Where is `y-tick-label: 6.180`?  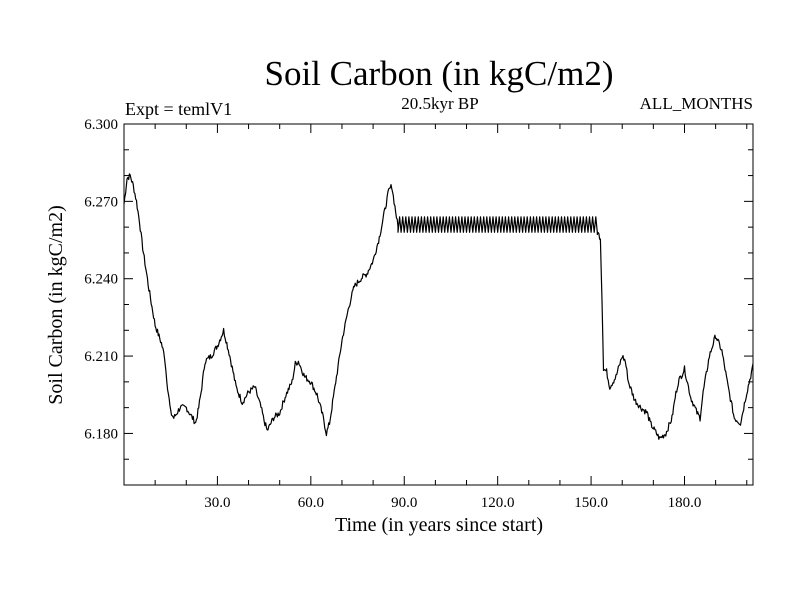 y-tick-label: 6.180 is located at coordinates (101, 434).